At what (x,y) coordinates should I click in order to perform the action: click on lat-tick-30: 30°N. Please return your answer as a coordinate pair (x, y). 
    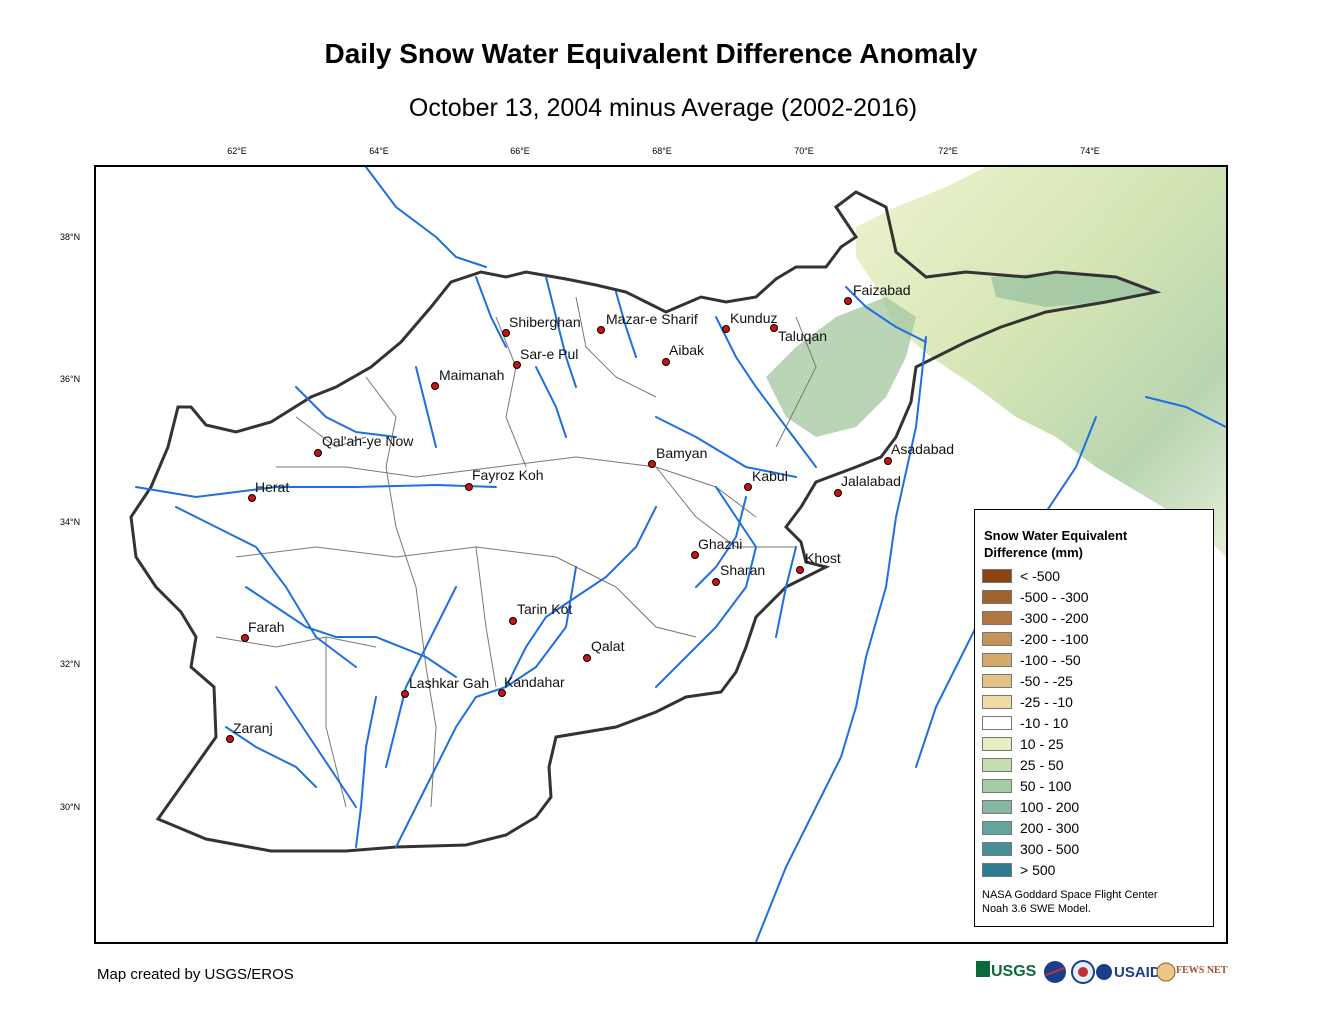
    Looking at the image, I should click on (70, 807).